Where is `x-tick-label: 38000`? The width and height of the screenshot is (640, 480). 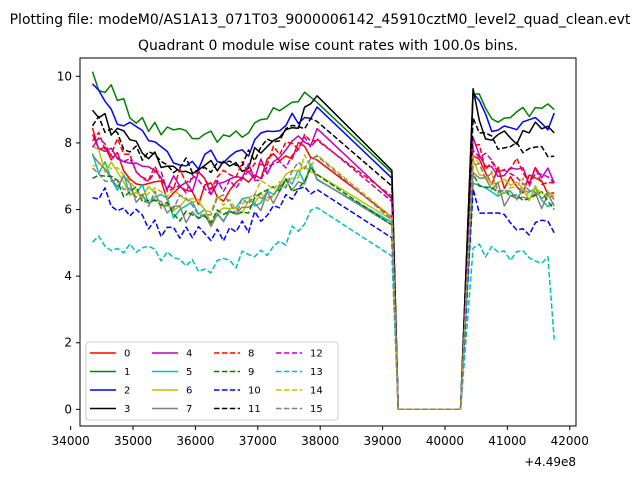
x-tick-label: 38000 is located at coordinates (320, 441).